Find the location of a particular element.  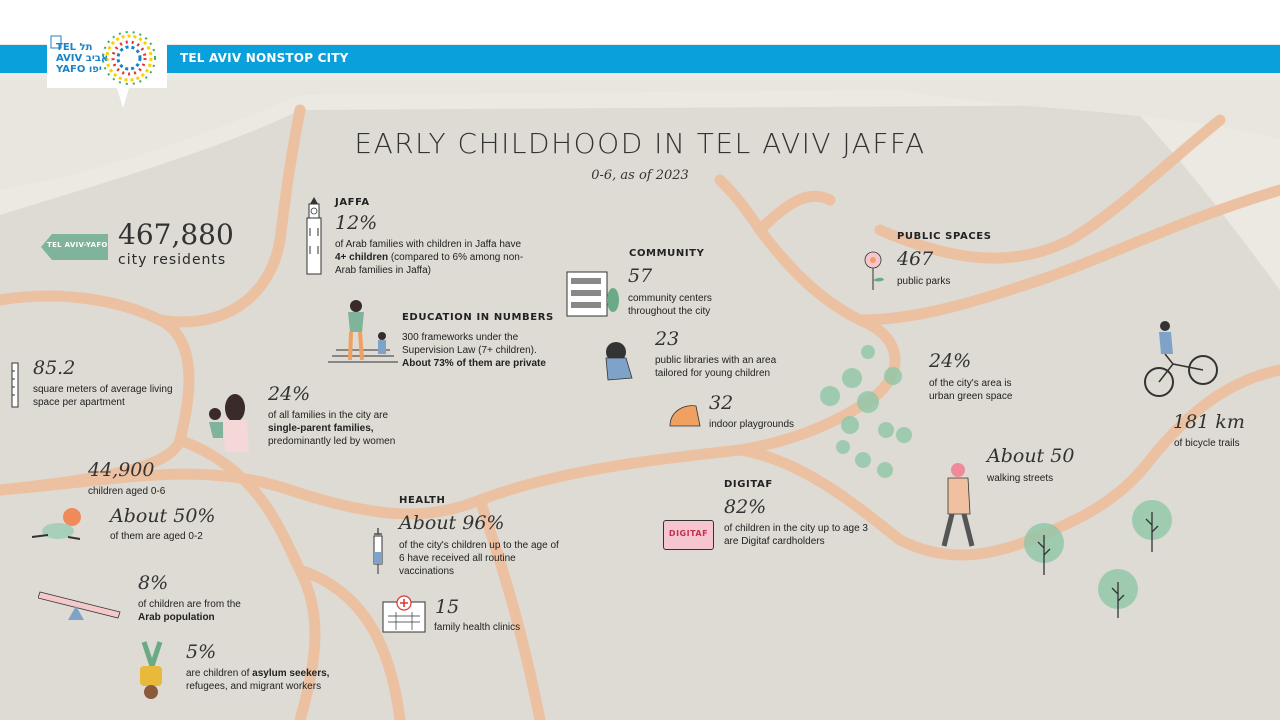

libraries-value: 23 is located at coordinates (667, 339).